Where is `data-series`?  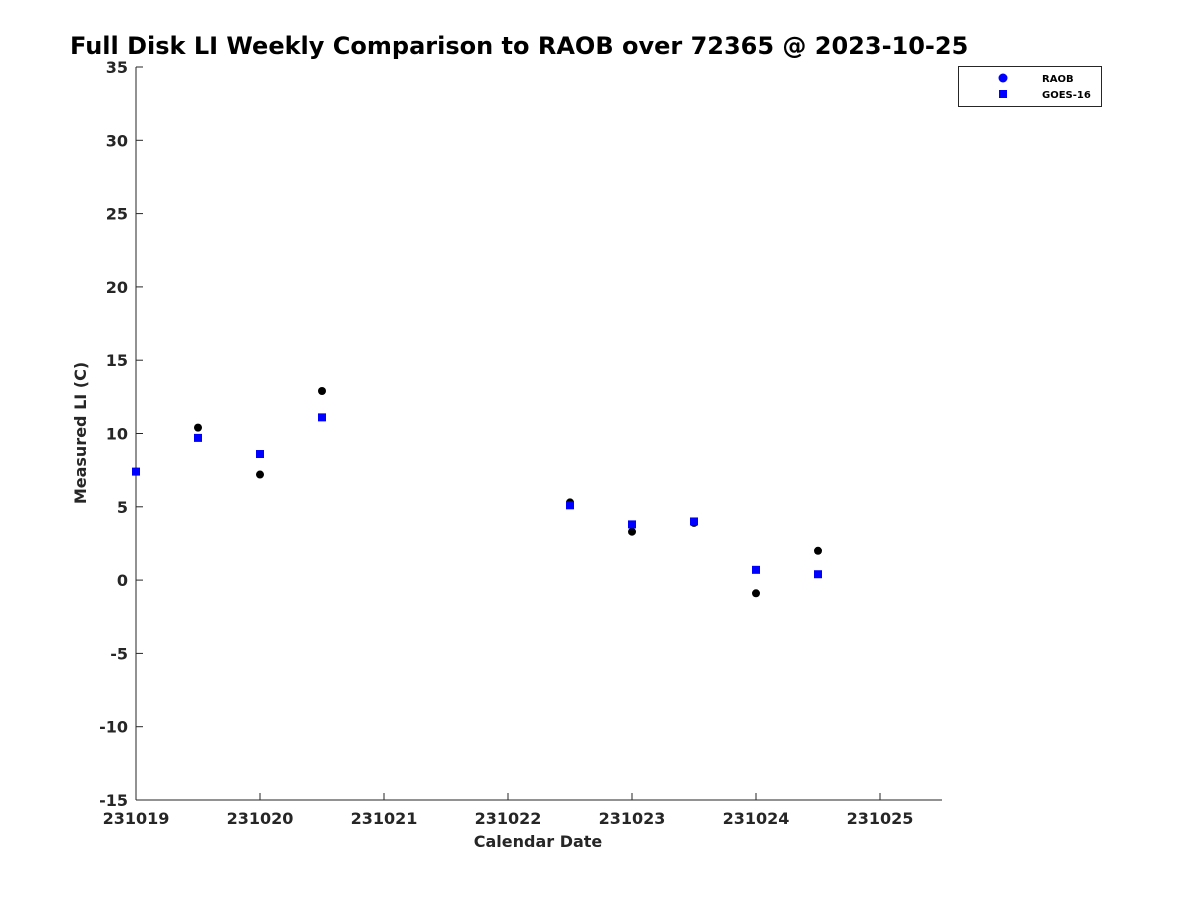 data-series is located at coordinates (477, 492).